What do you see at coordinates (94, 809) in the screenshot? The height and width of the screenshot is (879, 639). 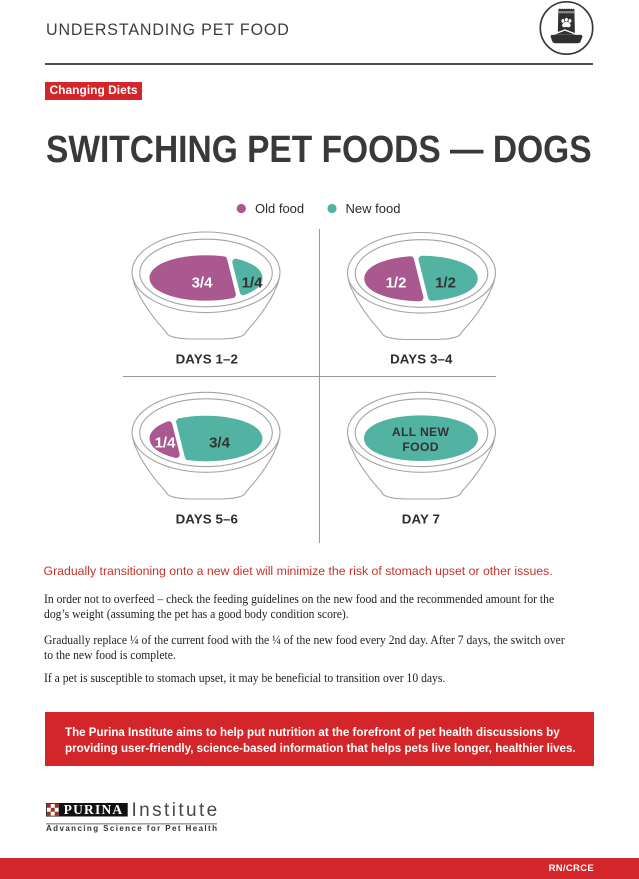 I see `svg-text: PURINA` at bounding box center [94, 809].